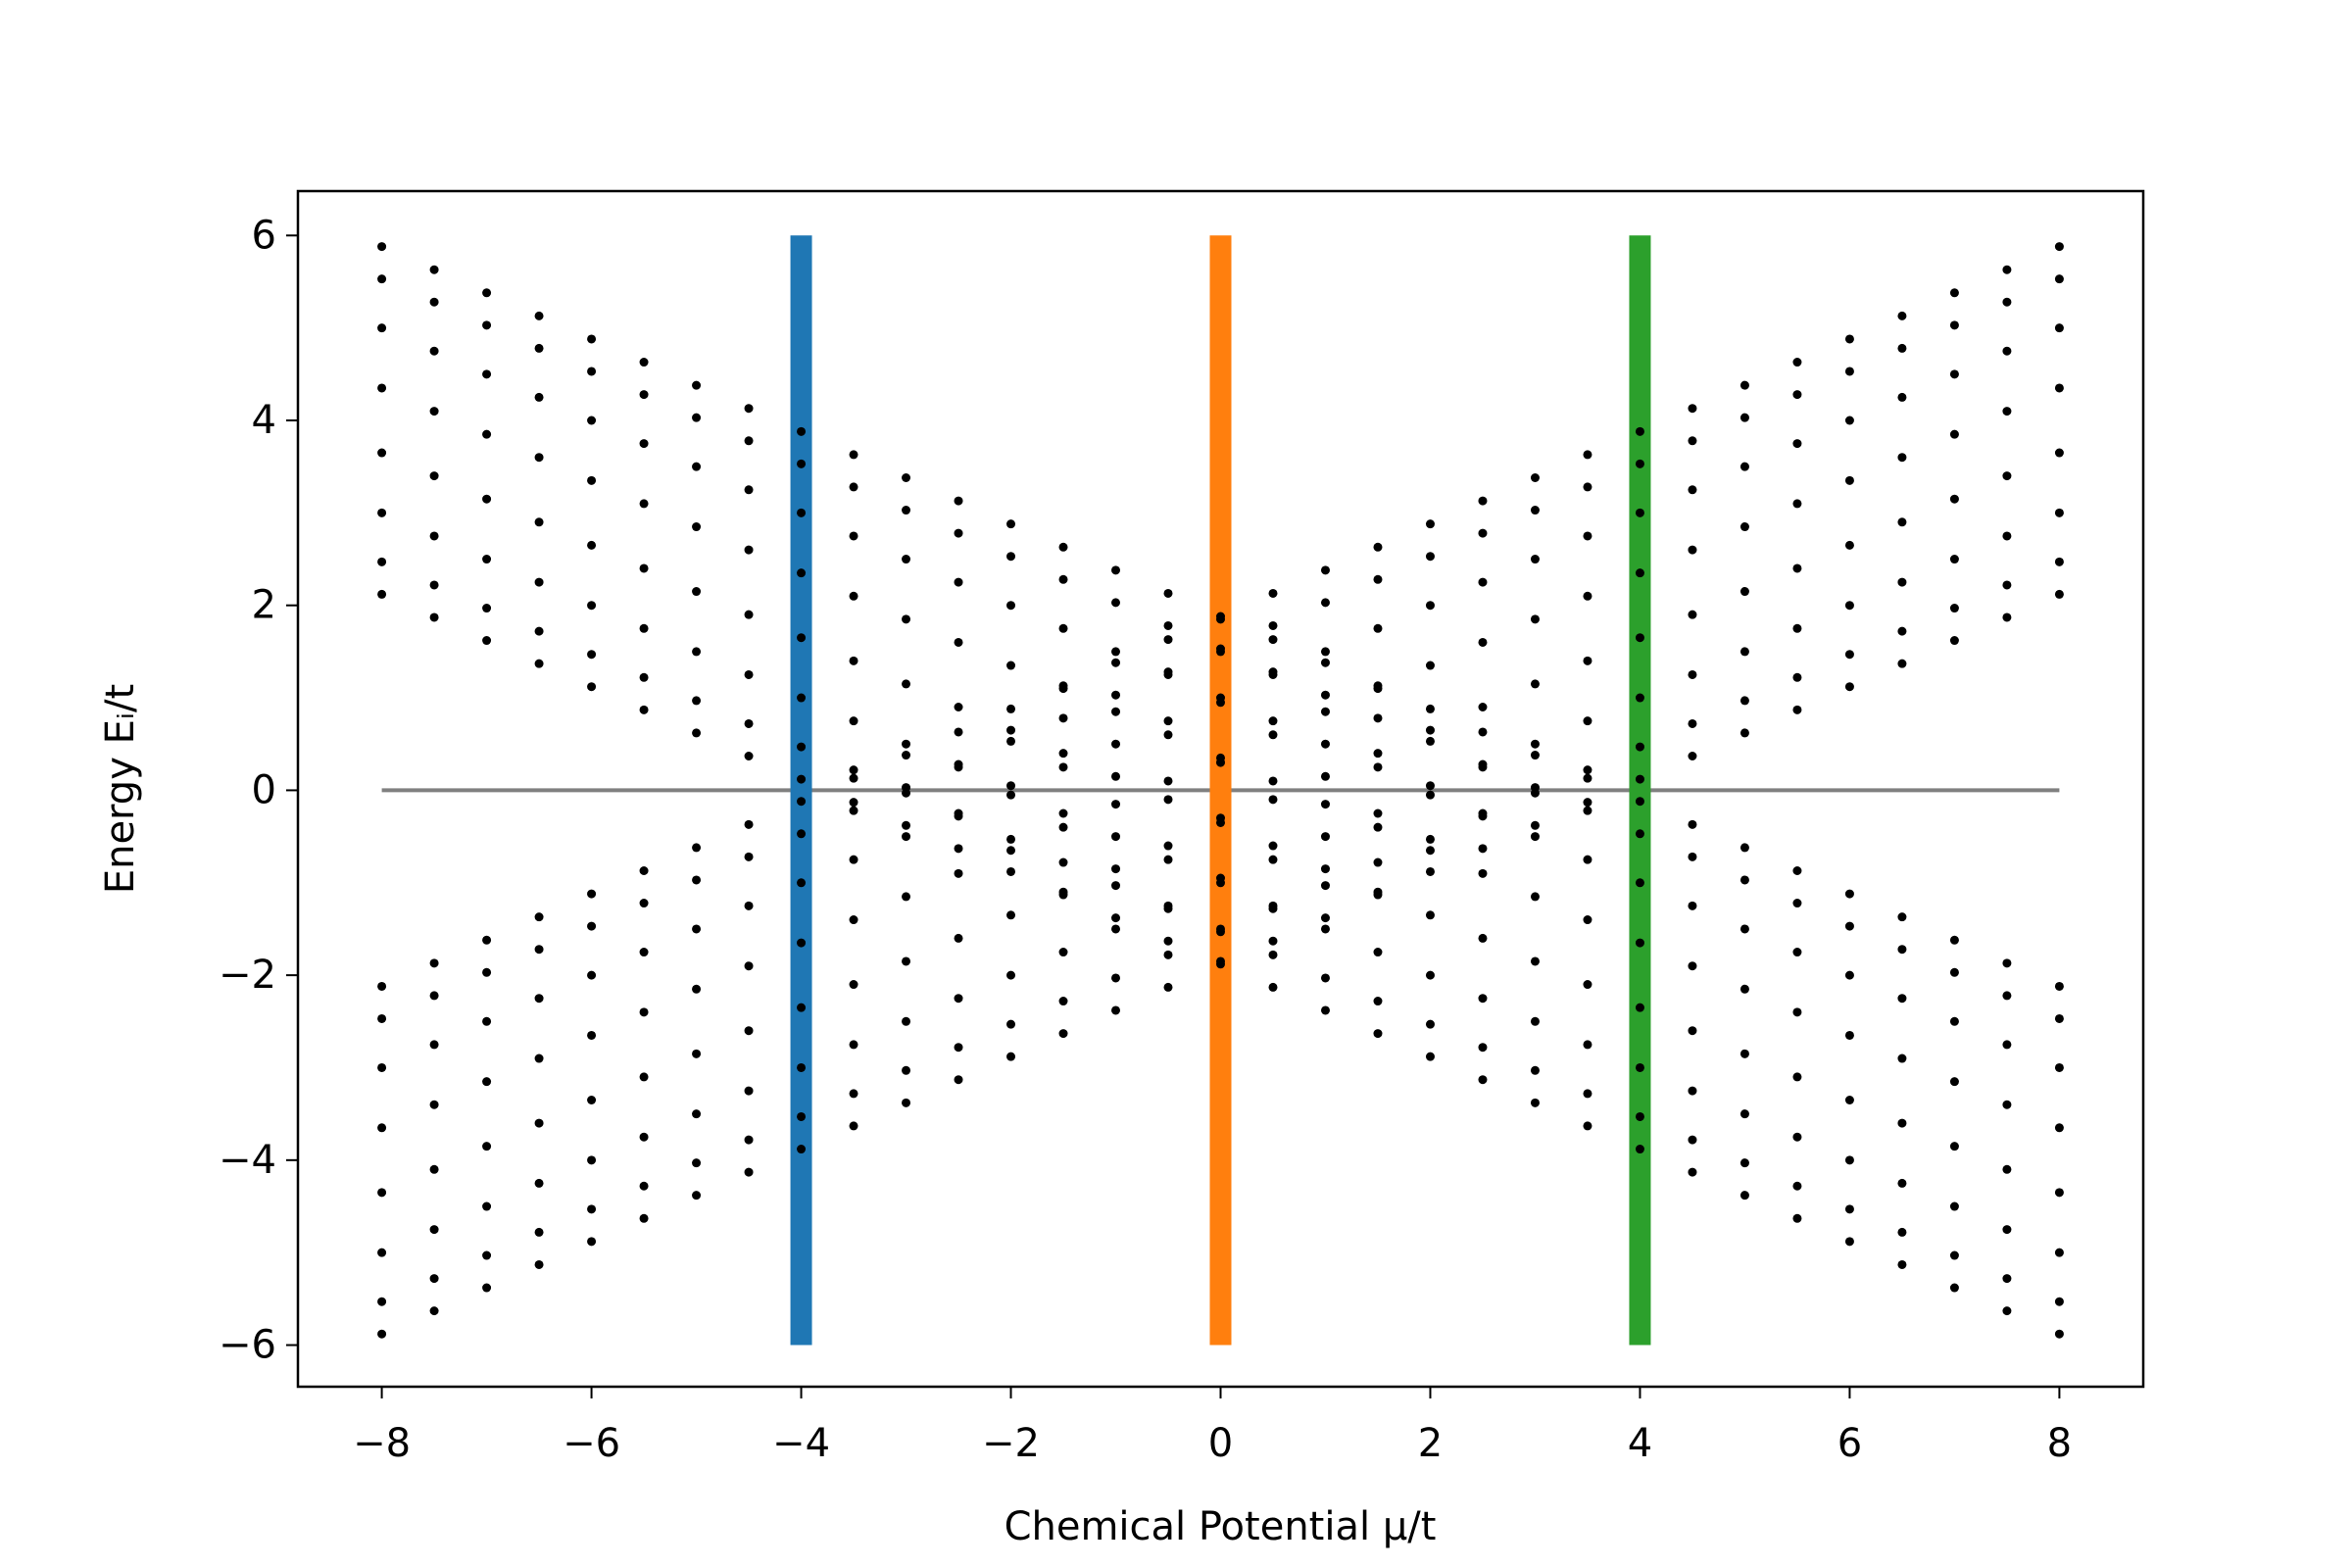  I want to click on y-tick-label: 0, so click(264, 789).